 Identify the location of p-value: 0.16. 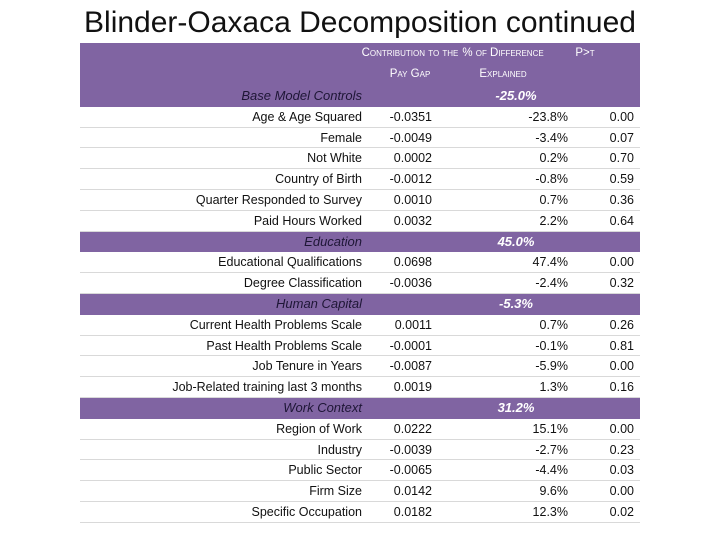
(621, 387).